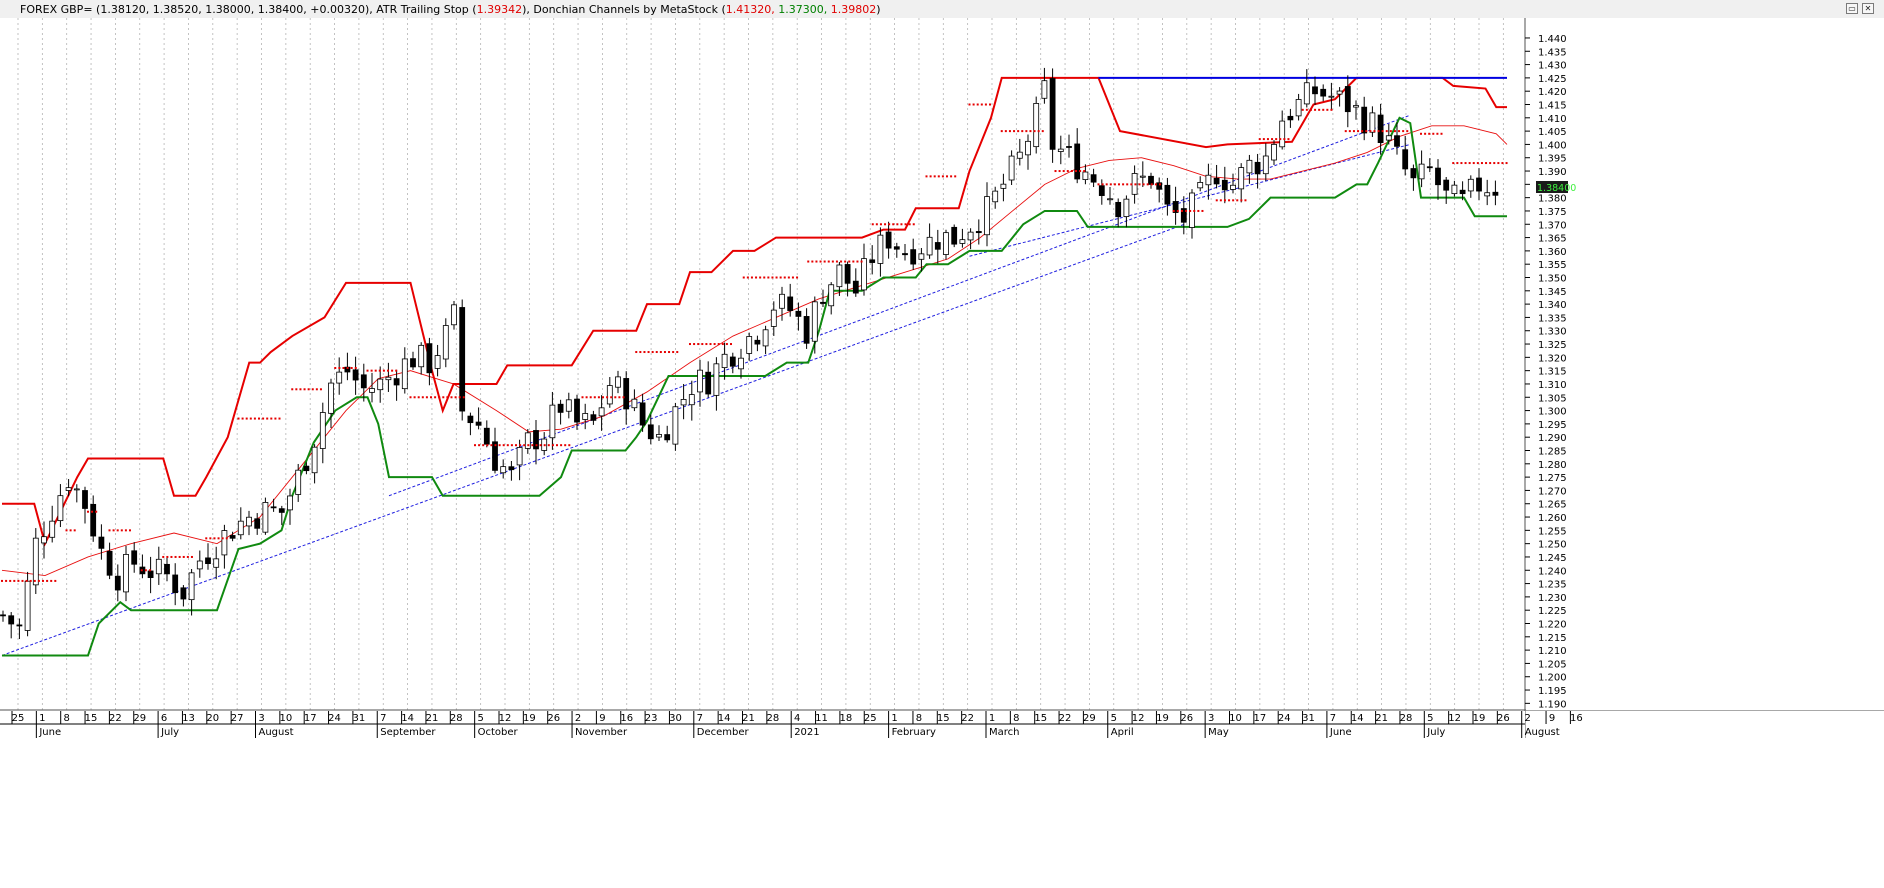  What do you see at coordinates (1552, 187) in the screenshot?
I see `last-price-box` at bounding box center [1552, 187].